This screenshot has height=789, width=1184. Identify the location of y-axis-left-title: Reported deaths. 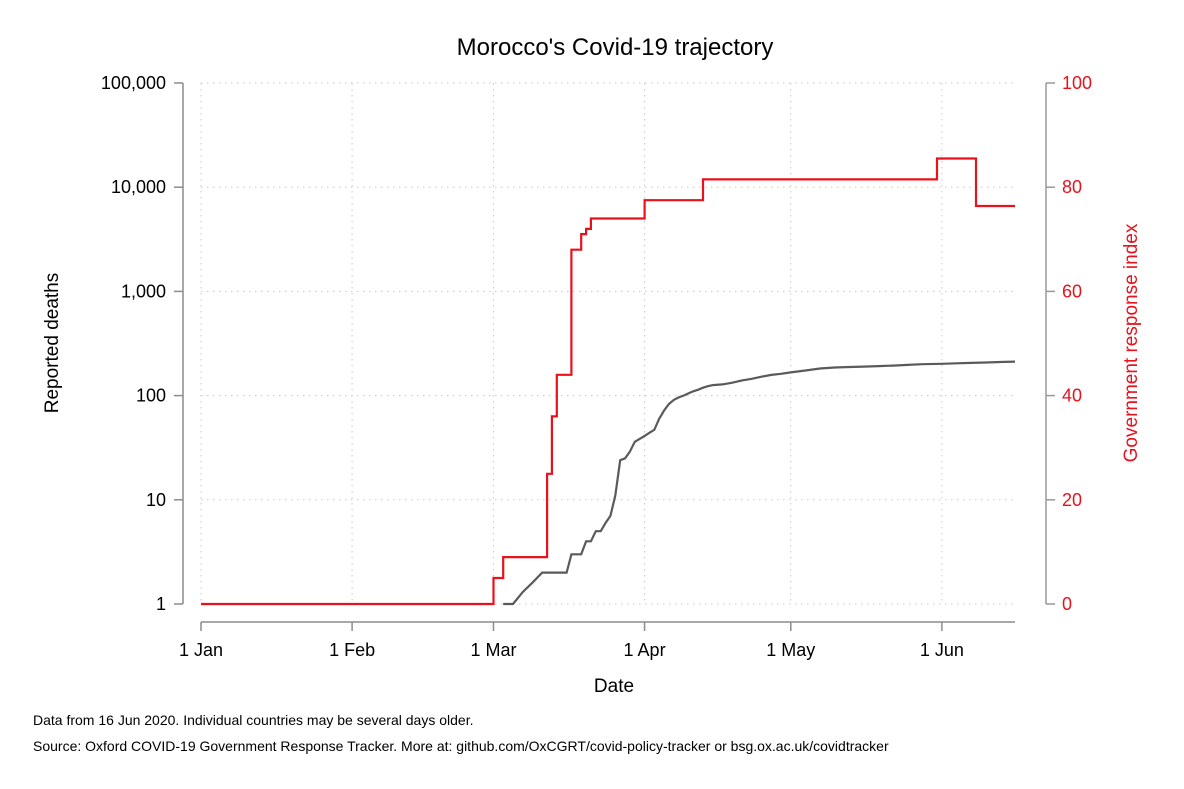
(52, 343).